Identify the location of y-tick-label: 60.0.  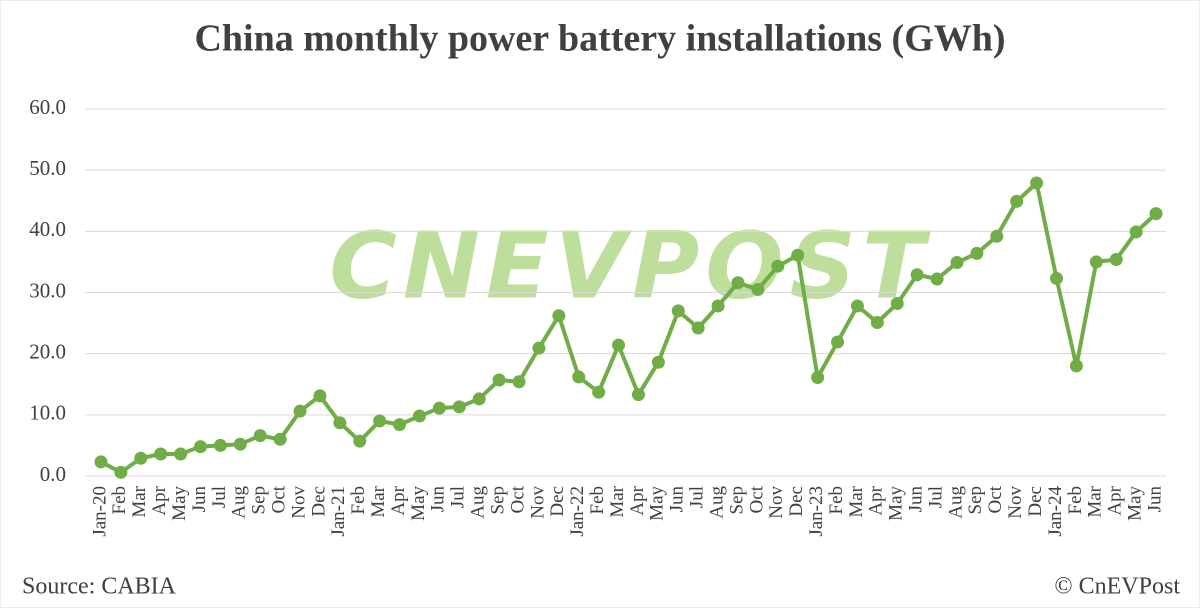
(47, 107).